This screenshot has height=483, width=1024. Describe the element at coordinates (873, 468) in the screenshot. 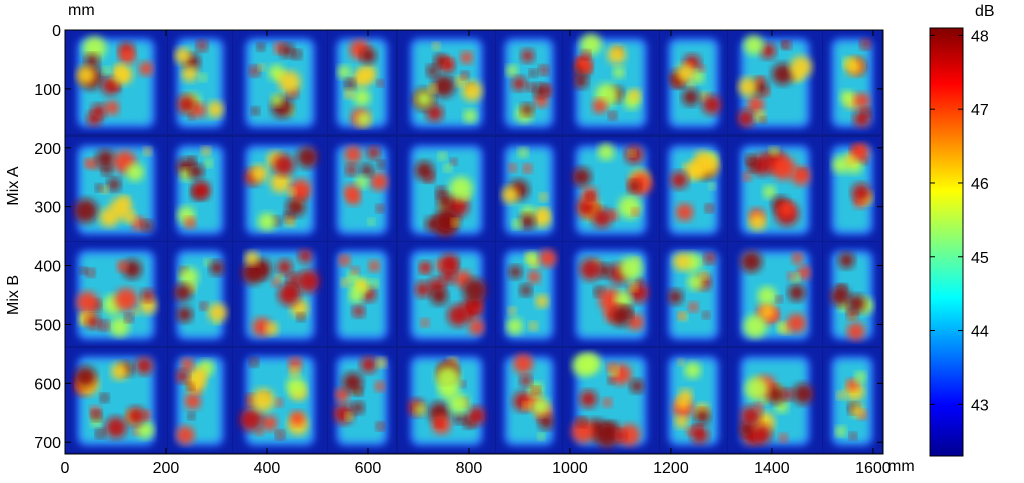

I see `x-tick-label: 1600` at that location.